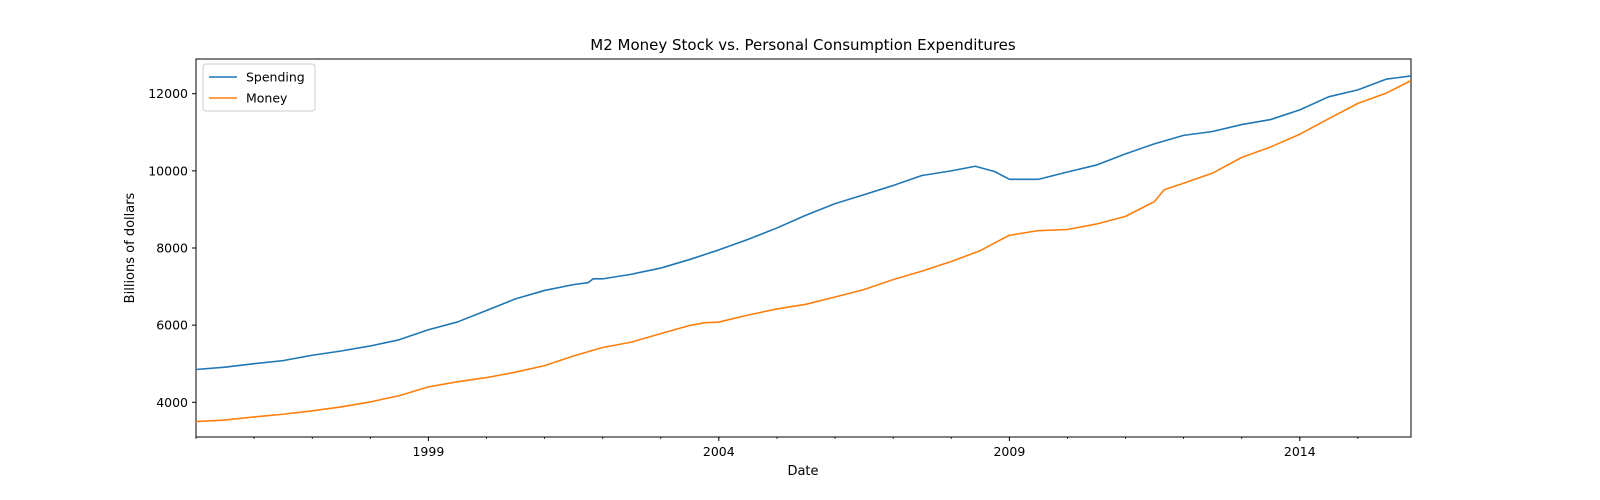 The image size is (1600, 500). I want to click on y-axis: 4000 6000 8000 10000 12000, so click(172, 248).